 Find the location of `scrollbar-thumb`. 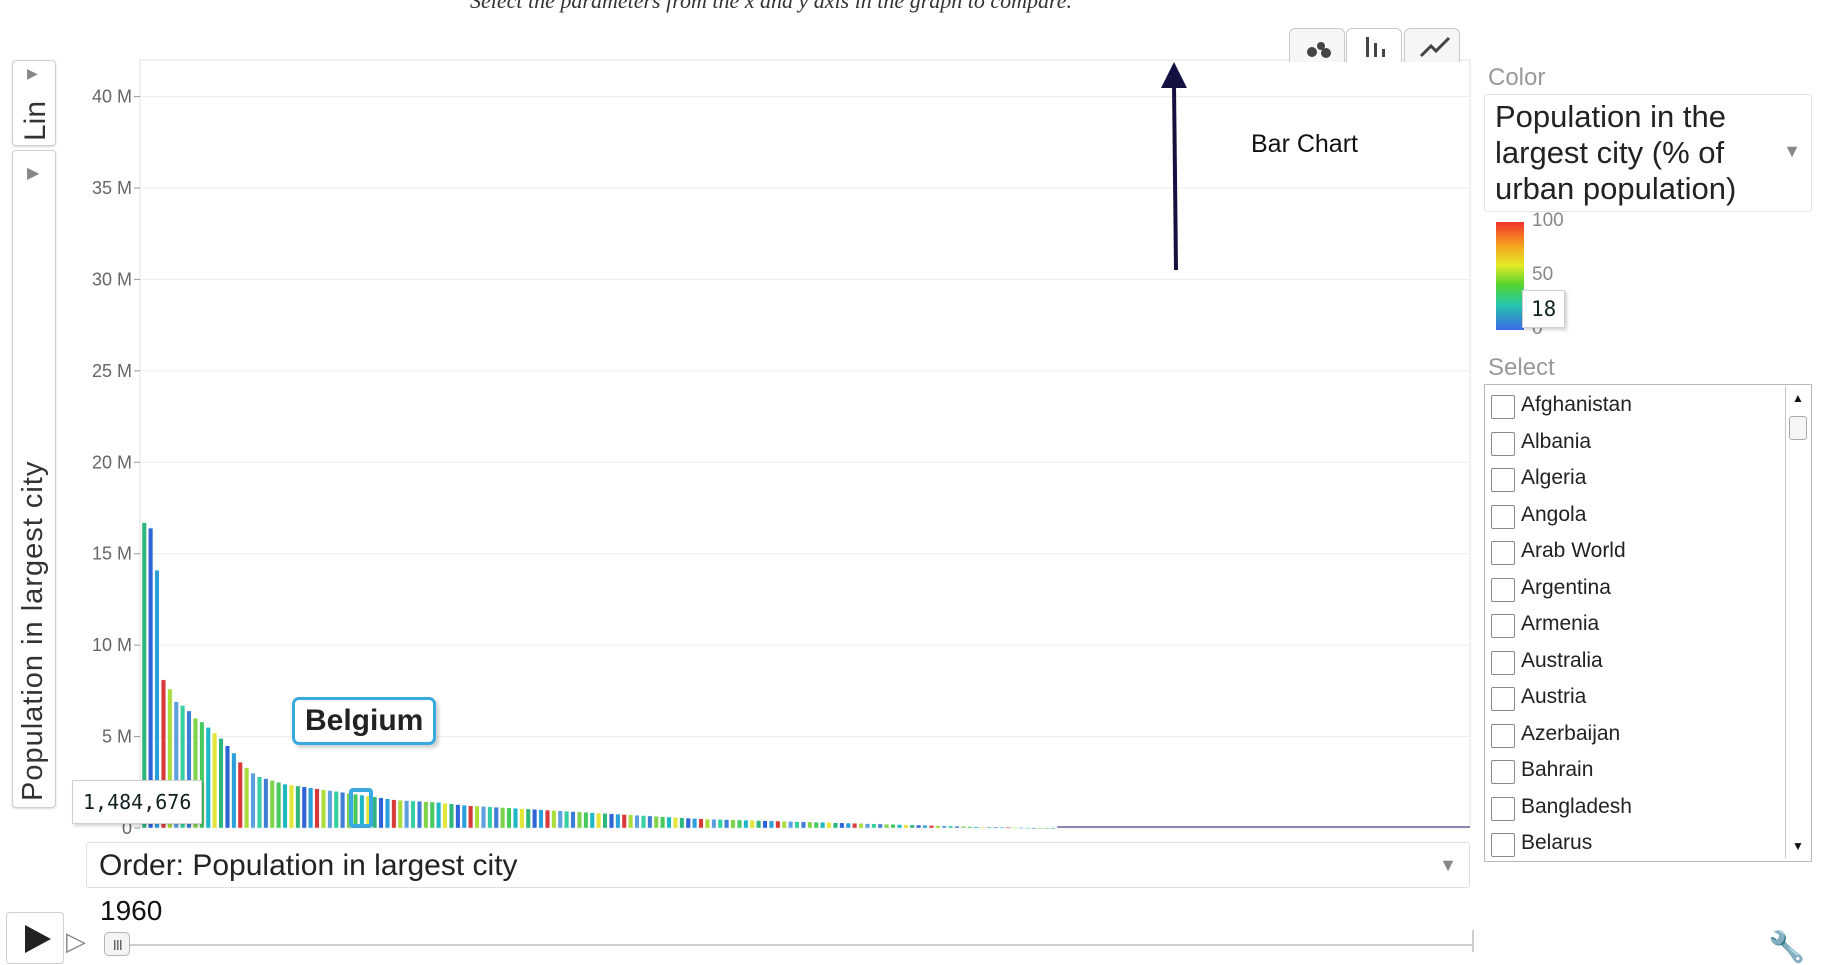

scrollbar-thumb is located at coordinates (1798, 428).